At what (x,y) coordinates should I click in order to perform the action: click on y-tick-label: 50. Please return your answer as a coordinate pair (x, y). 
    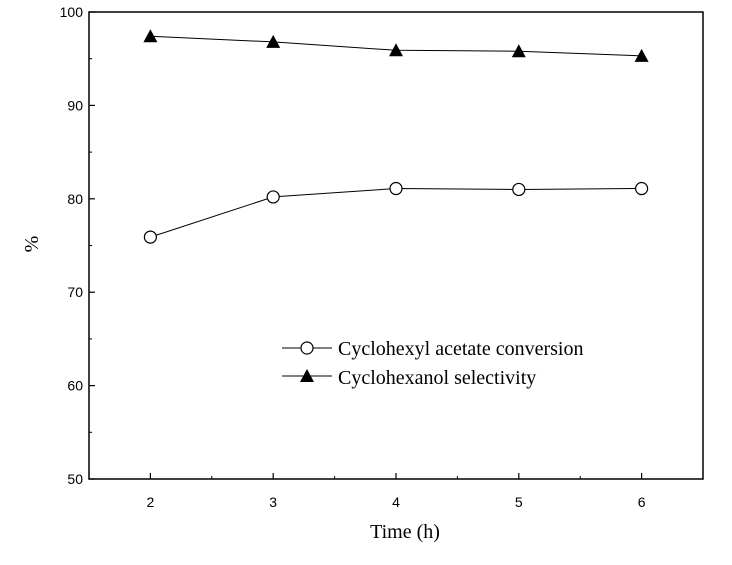
    Looking at the image, I should click on (75, 479).